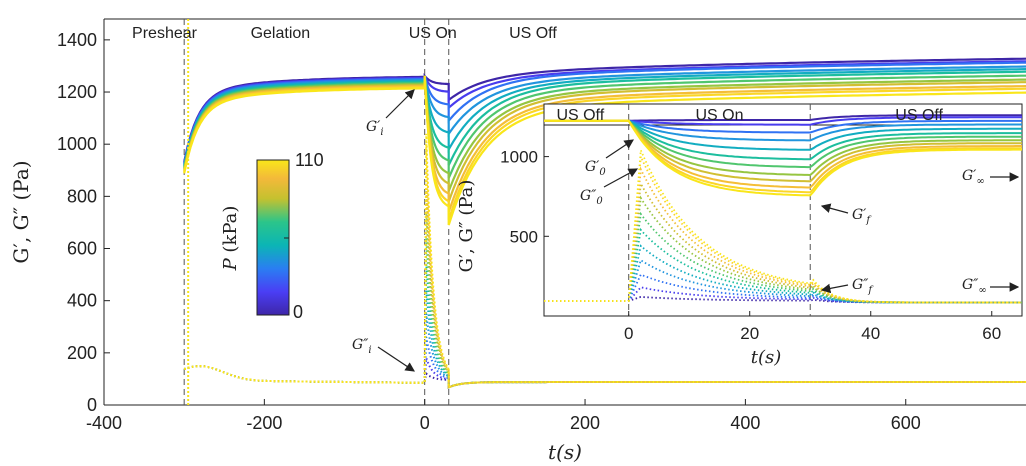 The width and height of the screenshot is (1026, 466). I want to click on main-y-tick-label: 1400, so click(77, 40).